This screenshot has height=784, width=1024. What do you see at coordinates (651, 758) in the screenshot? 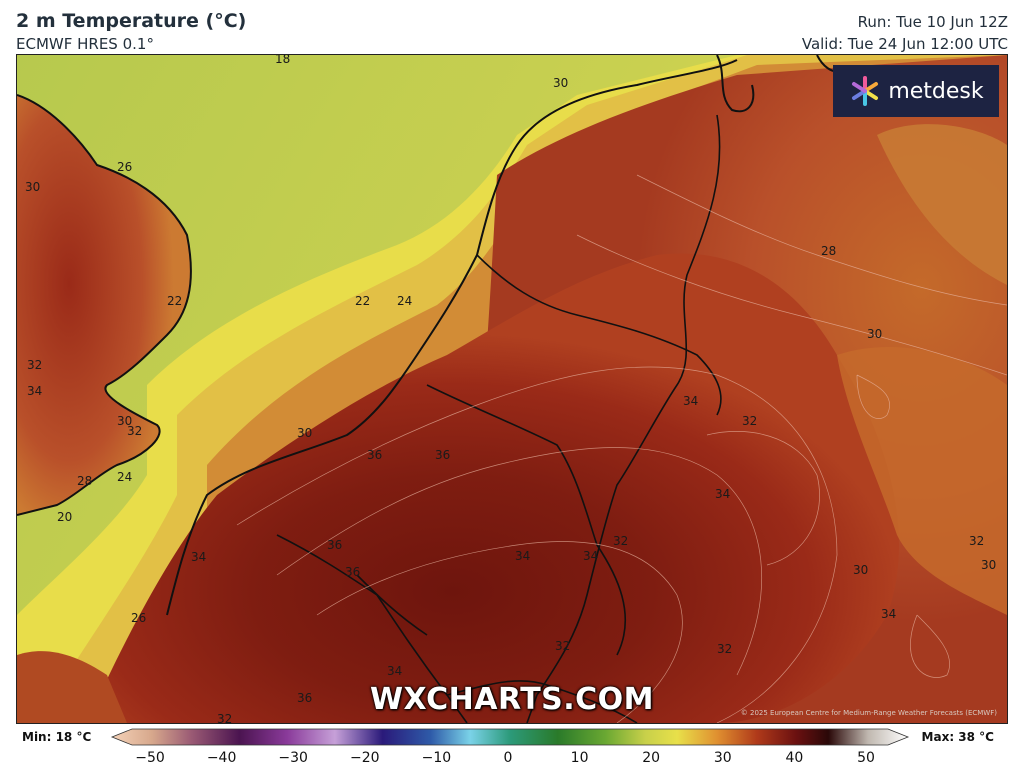
I see `color-bar-tick-label: 20` at bounding box center [651, 758].